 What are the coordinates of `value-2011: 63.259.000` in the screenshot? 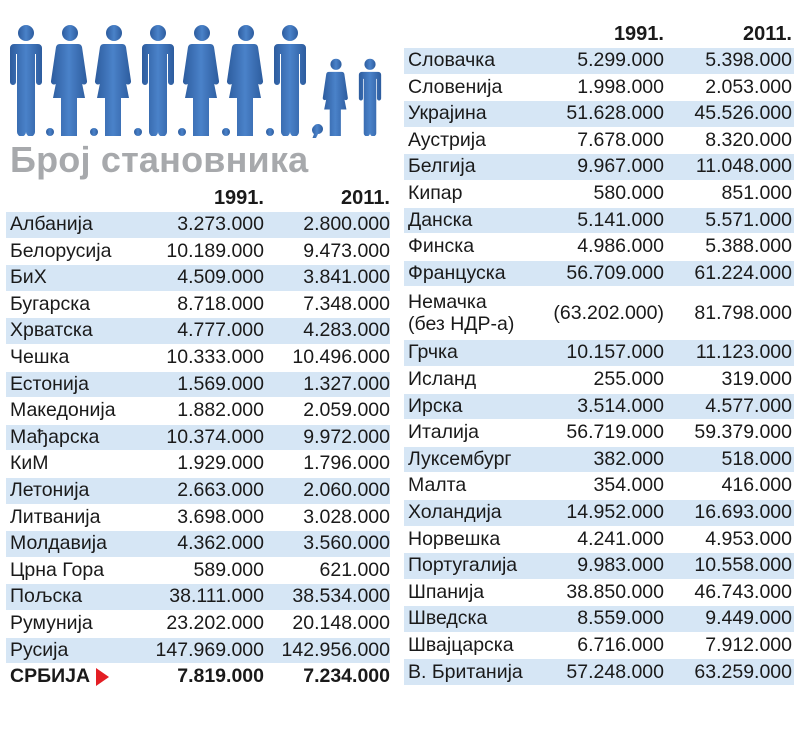 It's located at (743, 671).